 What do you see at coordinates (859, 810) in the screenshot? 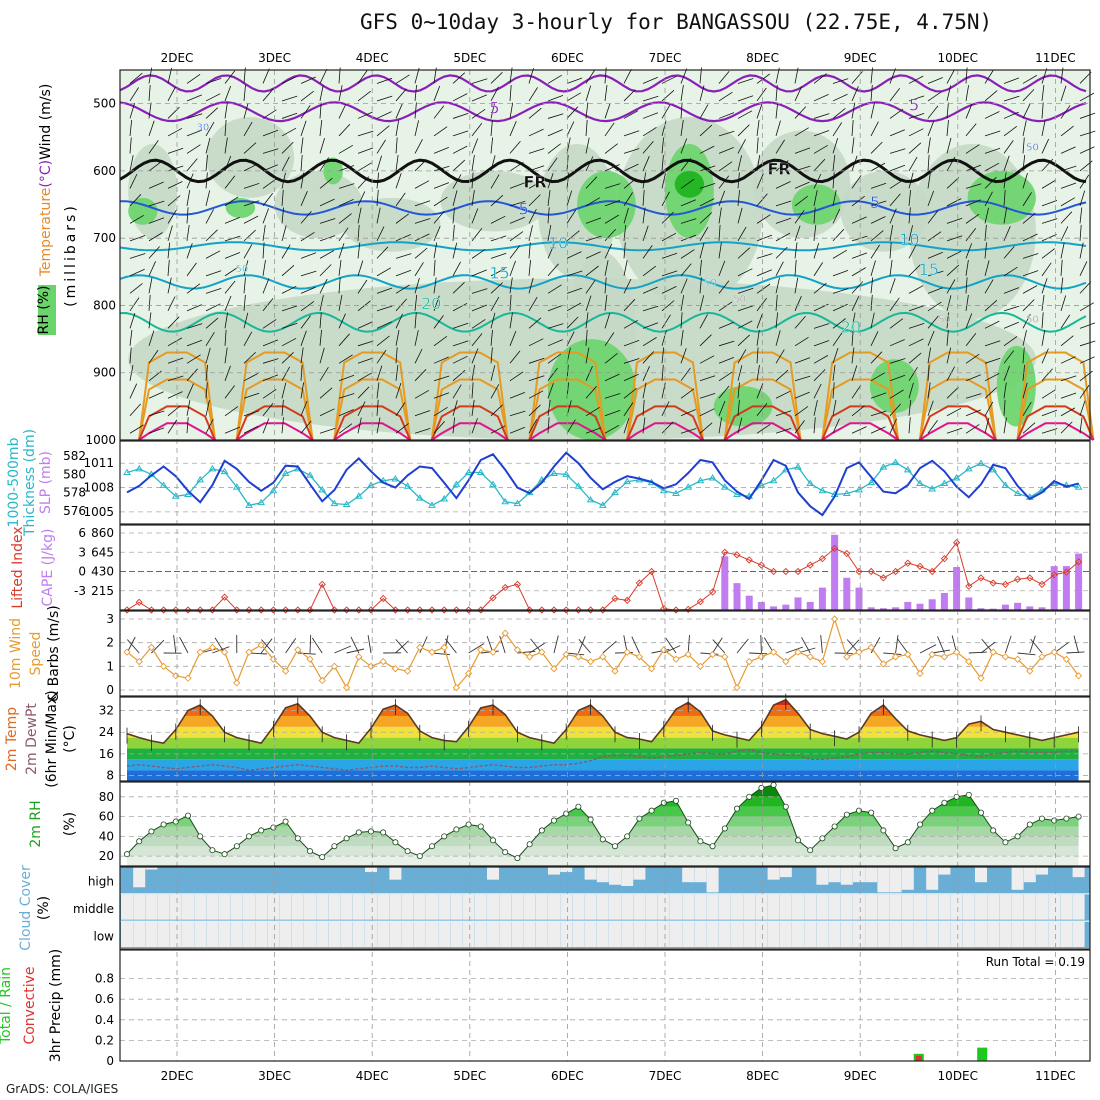
I see `rh-point` at bounding box center [859, 810].